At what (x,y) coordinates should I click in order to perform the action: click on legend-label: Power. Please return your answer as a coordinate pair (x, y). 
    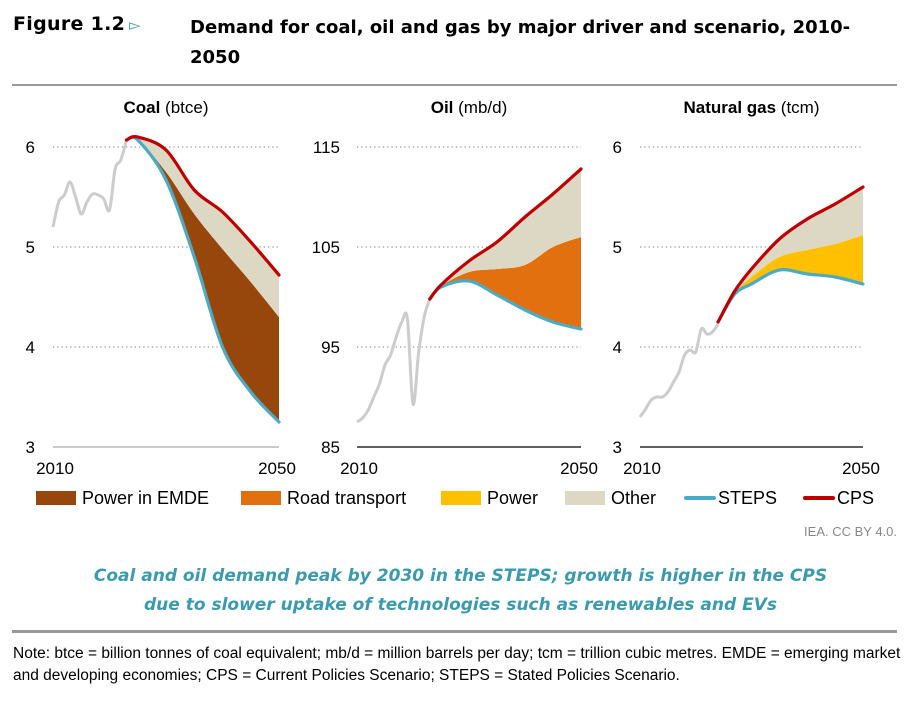
    Looking at the image, I should click on (513, 497).